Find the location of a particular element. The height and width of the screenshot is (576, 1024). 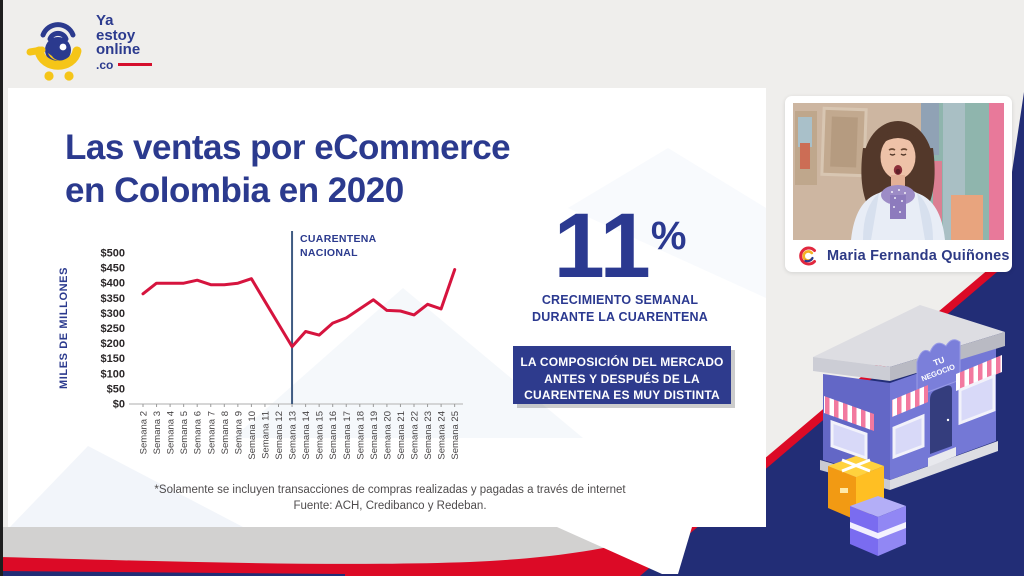

white-wedge is located at coordinates (624, 550).